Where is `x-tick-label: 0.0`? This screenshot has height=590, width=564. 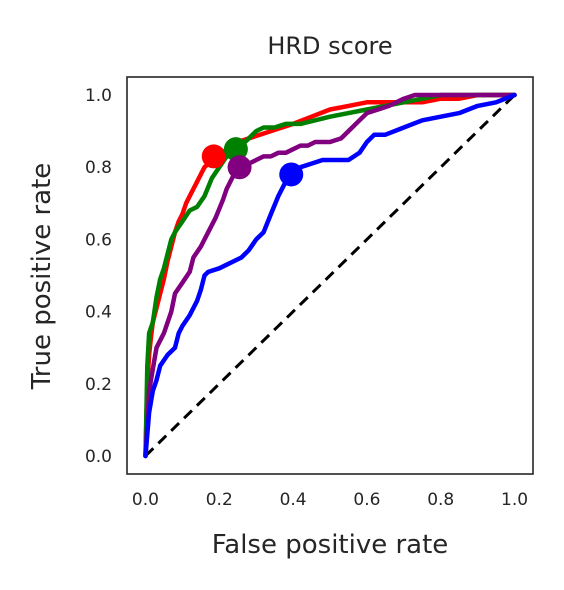 x-tick-label: 0.0 is located at coordinates (145, 500).